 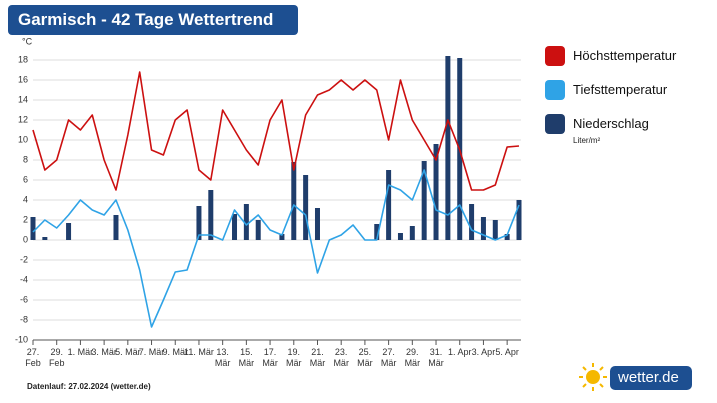 I want to click on y-tick-label: -4, so click(x=24, y=279).